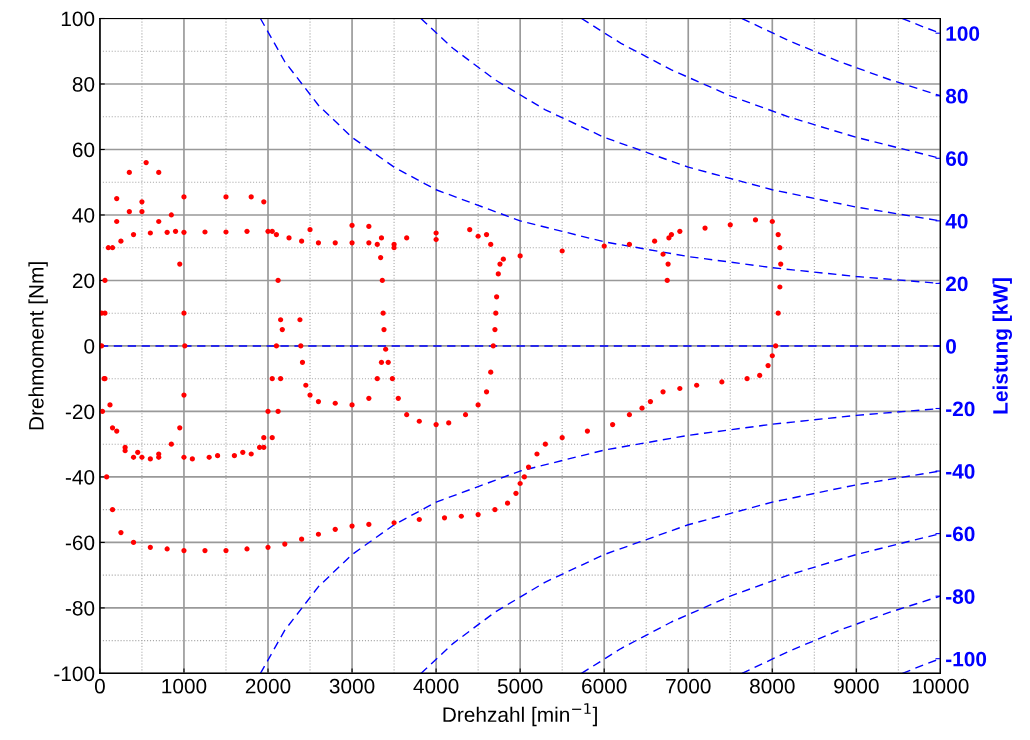 Image resolution: width=1030 pixels, height=740 pixels. What do you see at coordinates (1002, 346) in the screenshot?
I see `y2-axis-title: Leistung [kW]` at bounding box center [1002, 346].